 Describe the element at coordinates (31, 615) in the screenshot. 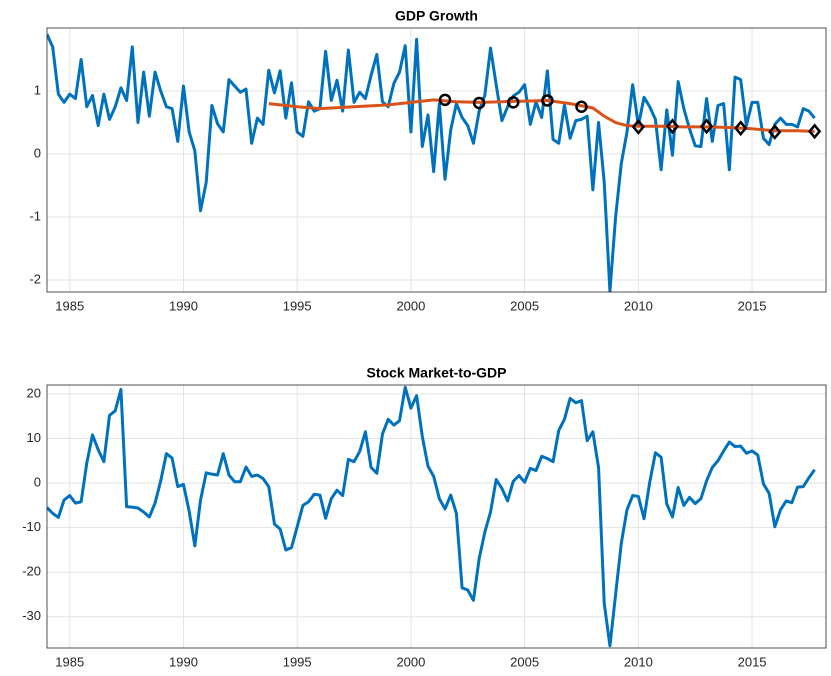

I see `y-tick-label: -30` at that location.